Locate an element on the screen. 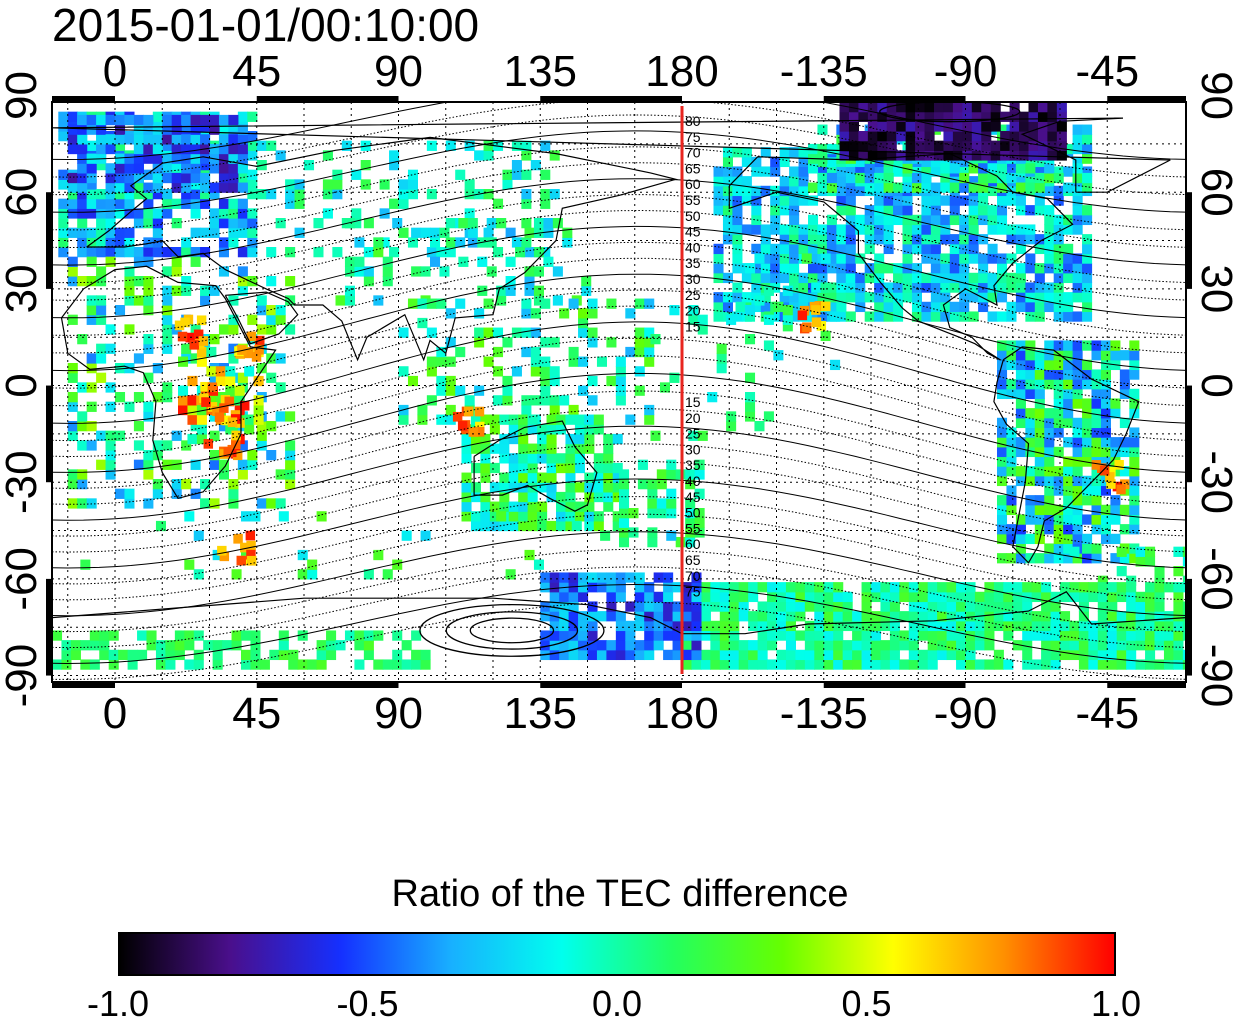 The height and width of the screenshot is (1024, 1240). frame-bar is located at coordinates (48, 240).